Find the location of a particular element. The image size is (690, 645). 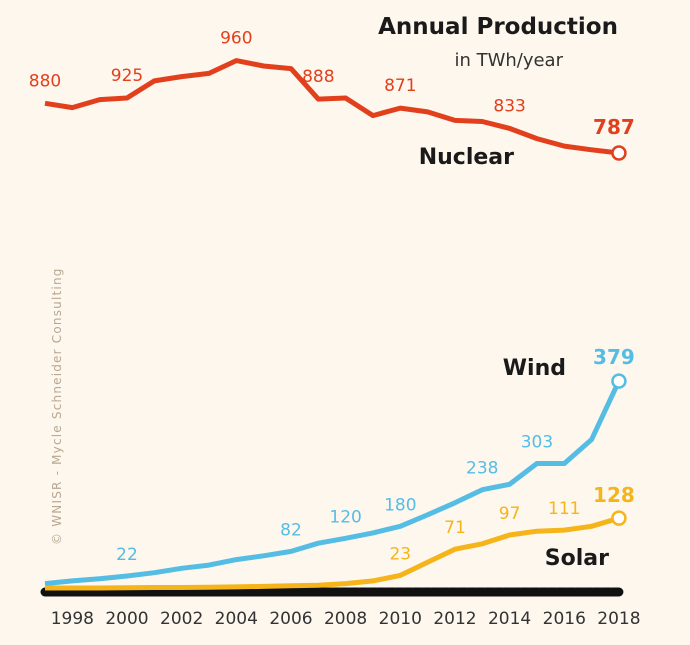

nuclear-end-marker is located at coordinates (619, 153).